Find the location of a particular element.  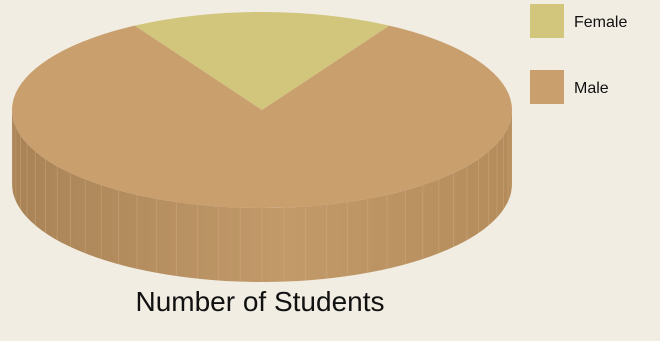

pie-slice-female is located at coordinates (262, 60).